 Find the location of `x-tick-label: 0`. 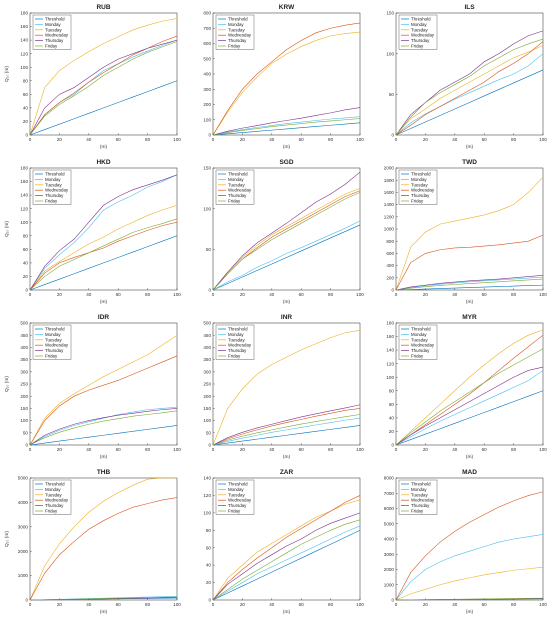

x-tick-label: 0 is located at coordinates (30, 449).